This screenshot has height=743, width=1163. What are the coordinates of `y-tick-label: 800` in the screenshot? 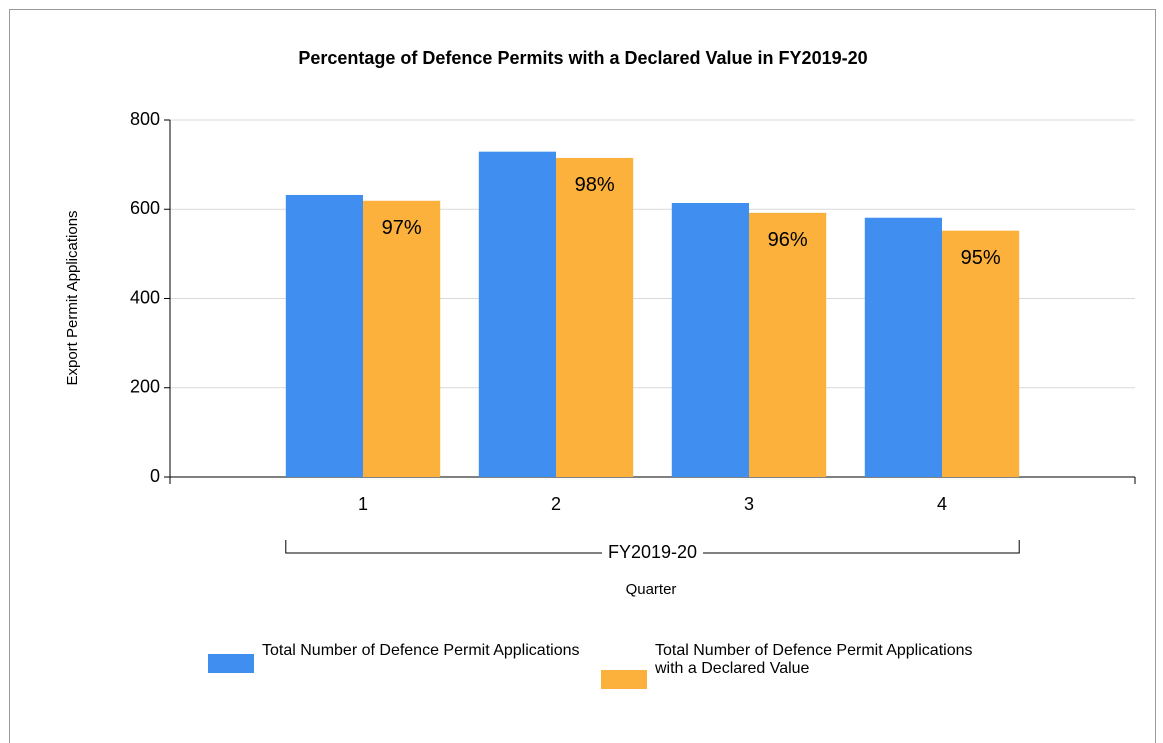 It's located at (145, 119).